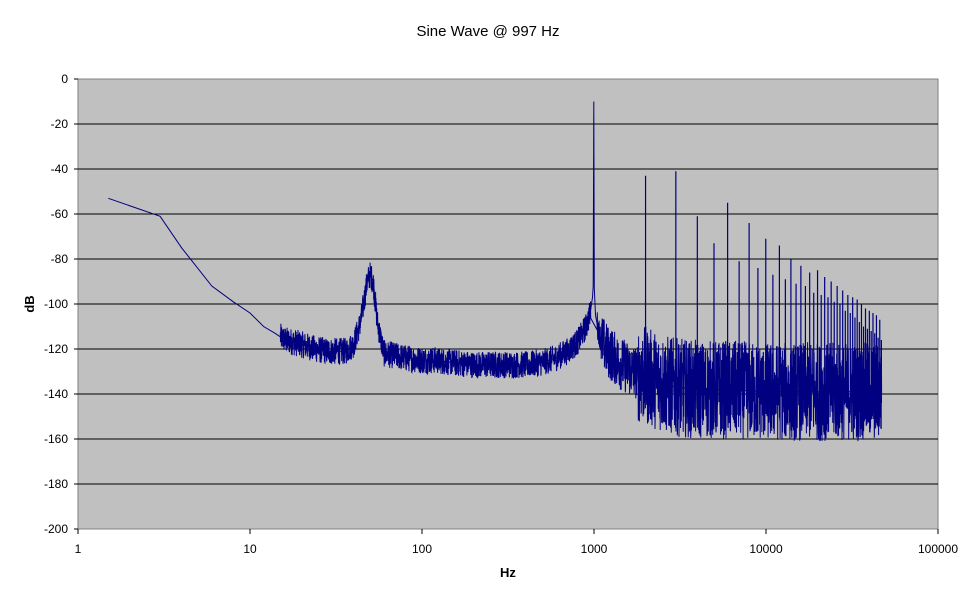  I want to click on x-tick-label: 10, so click(250, 549).